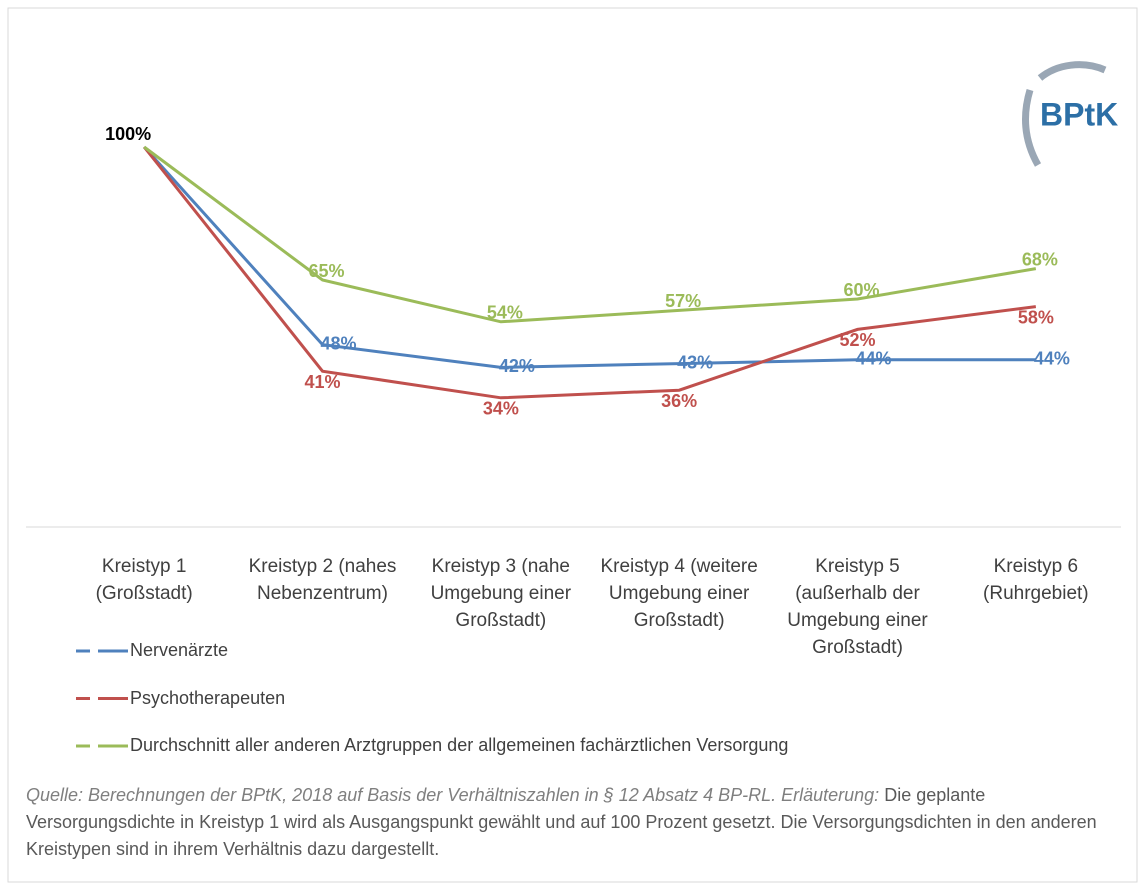 This screenshot has width=1145, height=890. Describe the element at coordinates (1079, 114) in the screenshot. I see `logo: BPtK` at that location.